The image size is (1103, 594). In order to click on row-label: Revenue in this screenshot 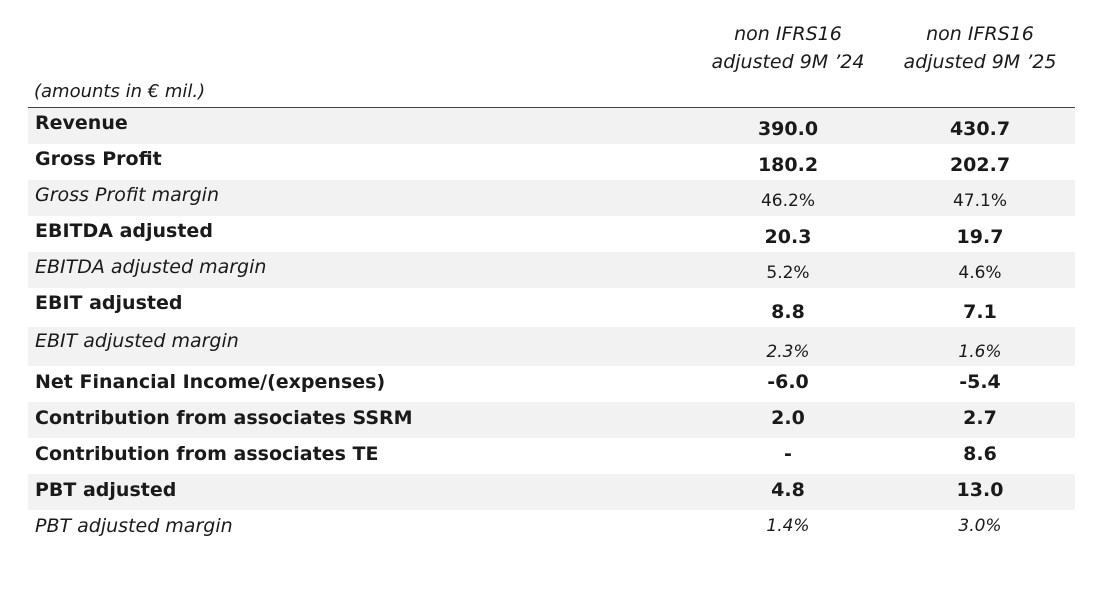, I will do `click(81, 123)`.